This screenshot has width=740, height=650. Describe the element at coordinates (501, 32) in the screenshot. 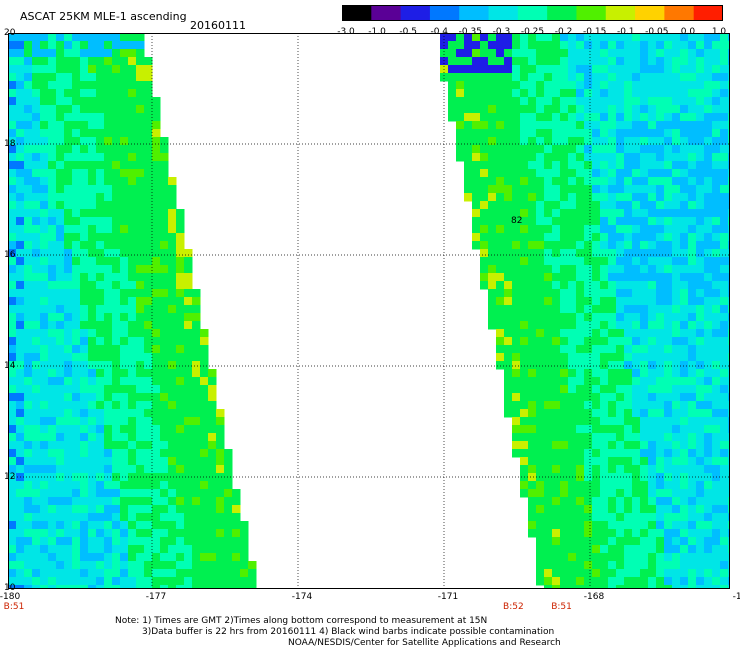

I see `colorbar-tick-label: -0.3` at that location.